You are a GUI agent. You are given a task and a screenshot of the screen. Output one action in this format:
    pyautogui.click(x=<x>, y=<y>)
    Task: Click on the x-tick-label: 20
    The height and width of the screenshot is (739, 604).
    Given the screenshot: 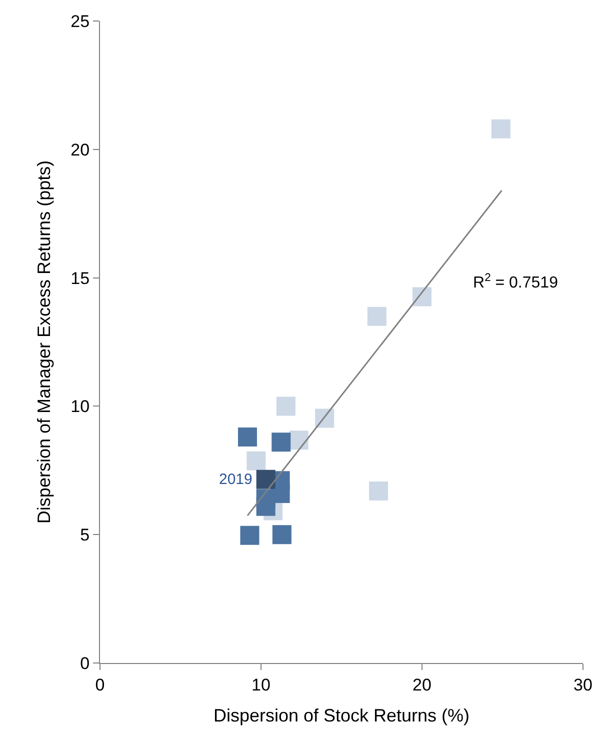 What is the action you would take?
    pyautogui.click(x=422, y=684)
    